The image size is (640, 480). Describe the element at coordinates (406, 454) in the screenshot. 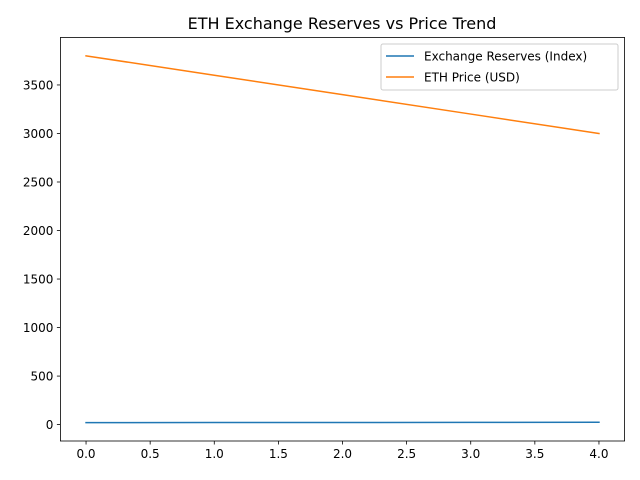

I see `x-tick-label: 2.5` at that location.